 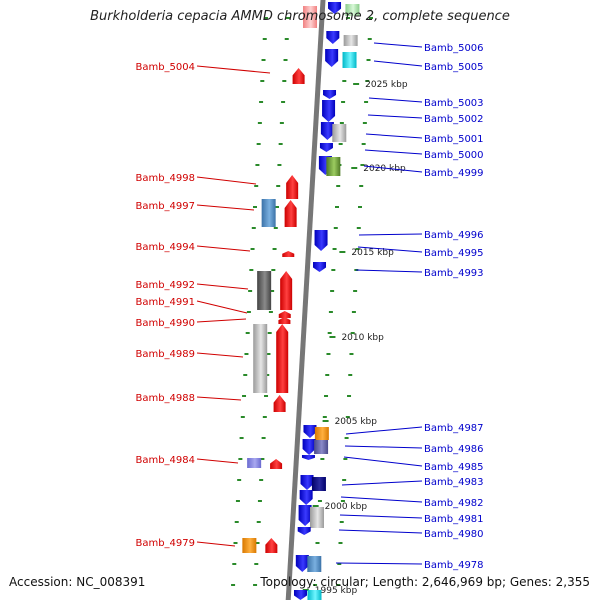 What do you see at coordinates (165, 302) in the screenshot?
I see `gene-label-forward: Bamb_4991` at bounding box center [165, 302].